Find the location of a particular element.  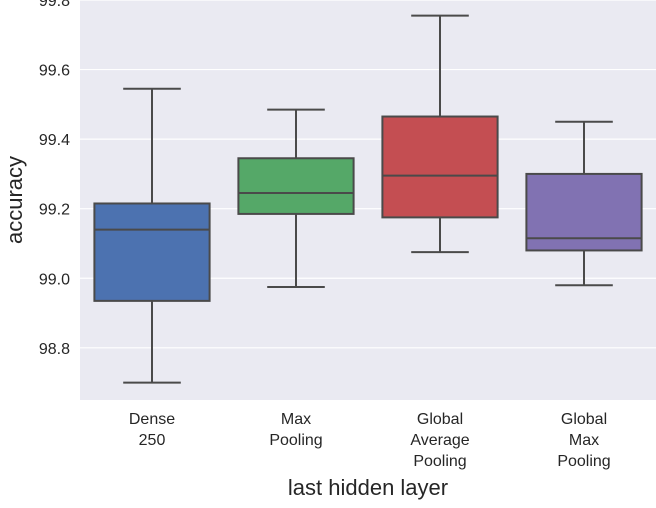

y-tick-label: 99.0 is located at coordinates (54, 279).